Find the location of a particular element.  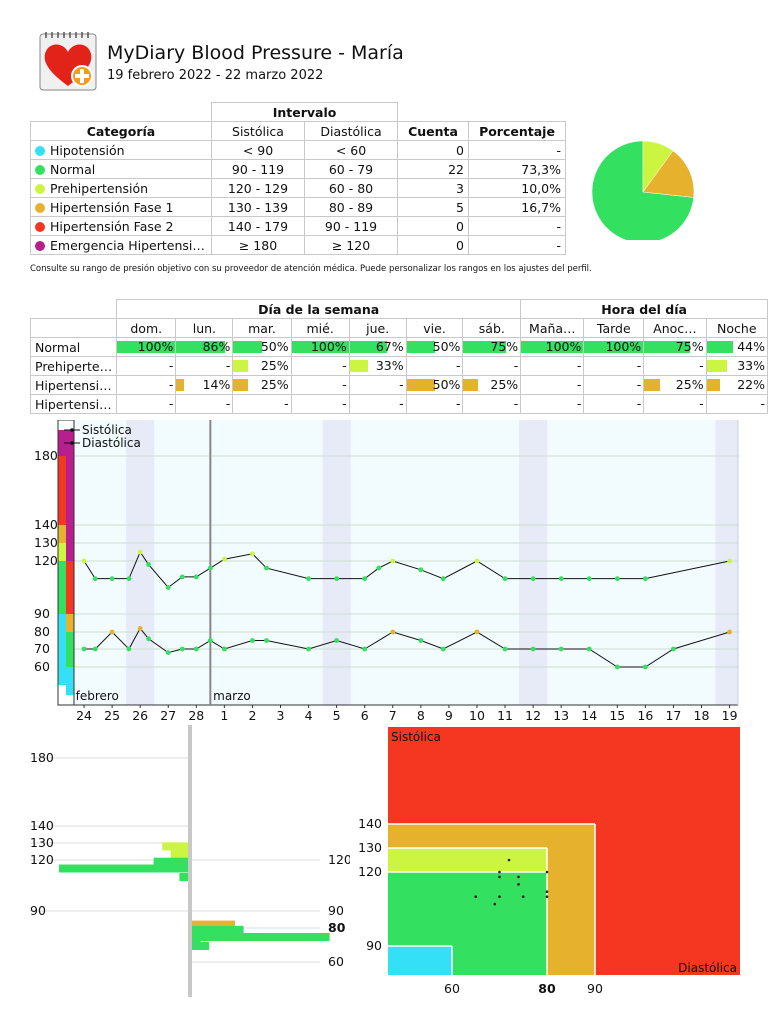

column-header: lun. is located at coordinates (204, 328).